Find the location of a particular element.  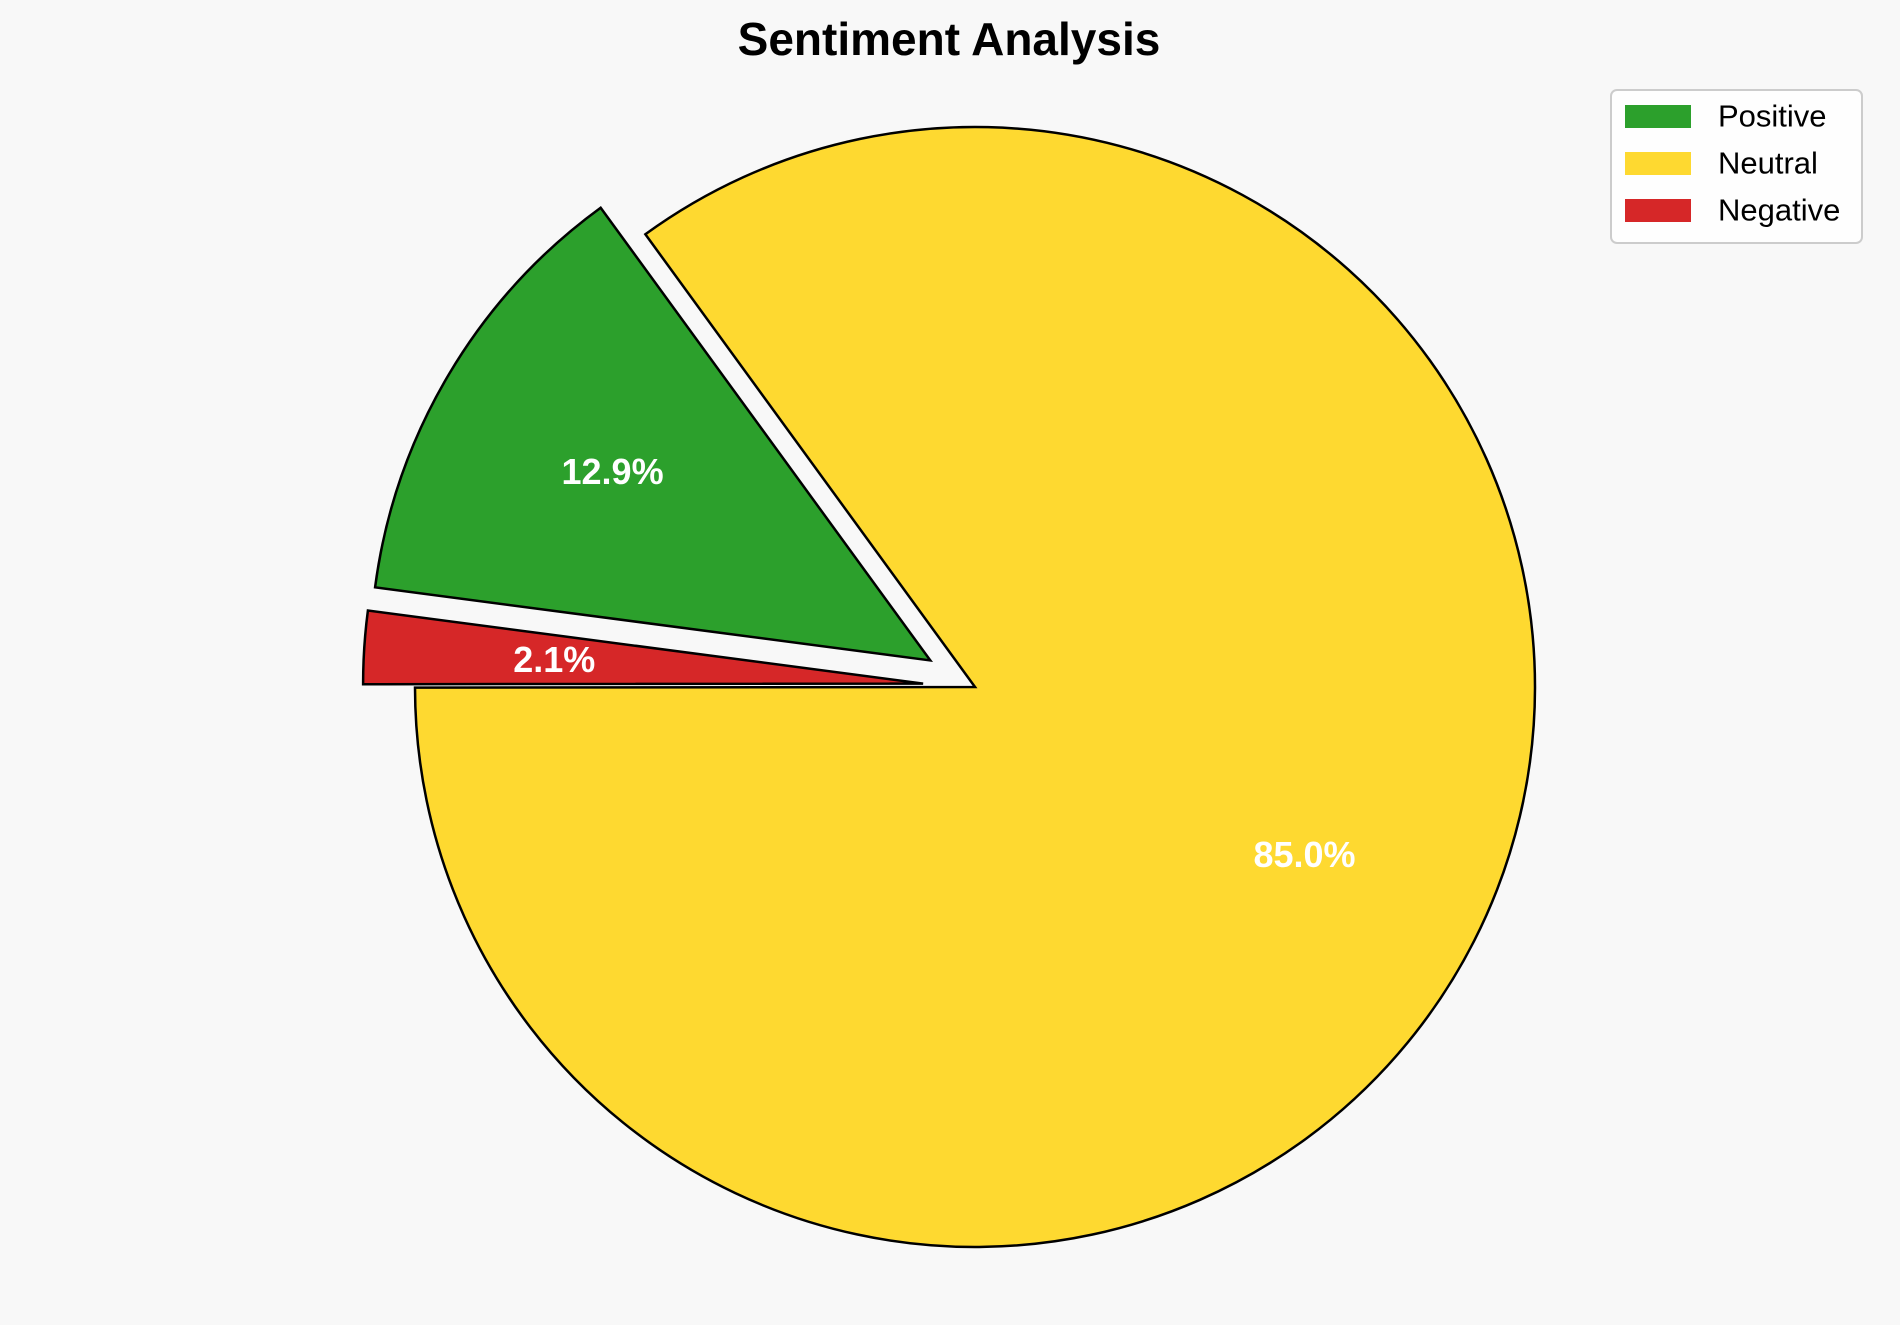

legend-items: Positive Neutral Negative is located at coordinates (1732, 163).